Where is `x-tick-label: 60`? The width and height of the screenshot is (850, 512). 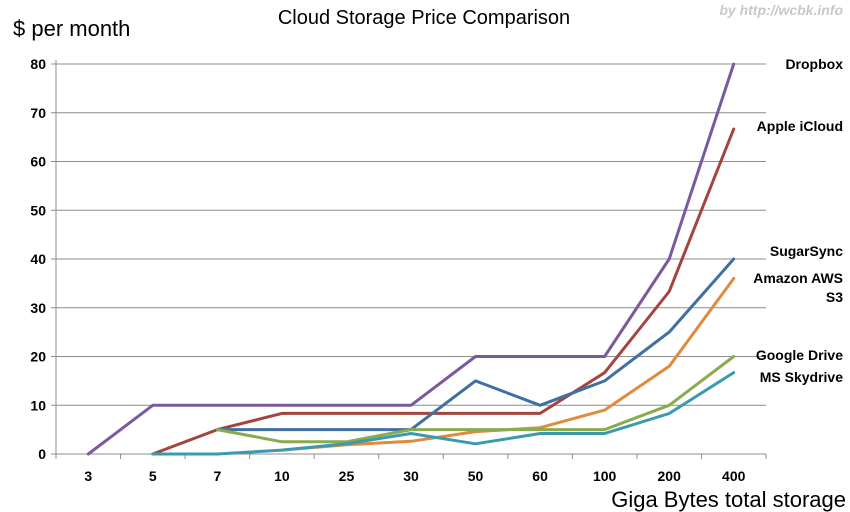 x-tick-label: 60 is located at coordinates (540, 476).